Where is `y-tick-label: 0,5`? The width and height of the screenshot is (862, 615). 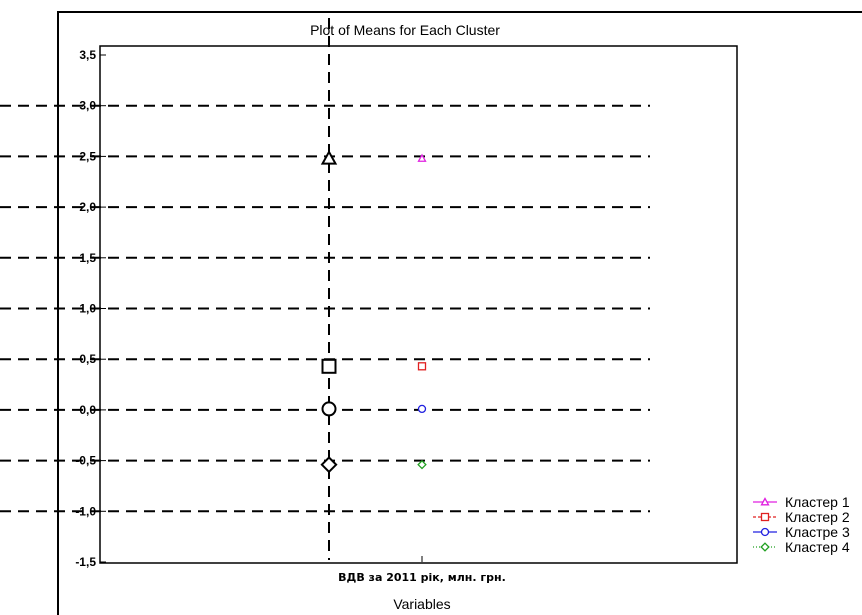 y-tick-label: 0,5 is located at coordinates (87, 359).